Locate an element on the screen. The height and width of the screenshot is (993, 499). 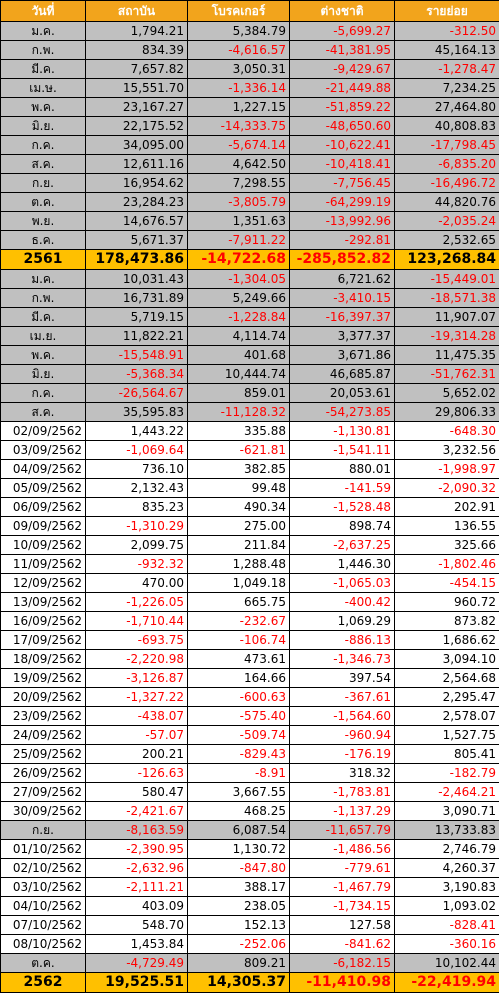
date-cell: ธ.ค. is located at coordinates (43, 240).